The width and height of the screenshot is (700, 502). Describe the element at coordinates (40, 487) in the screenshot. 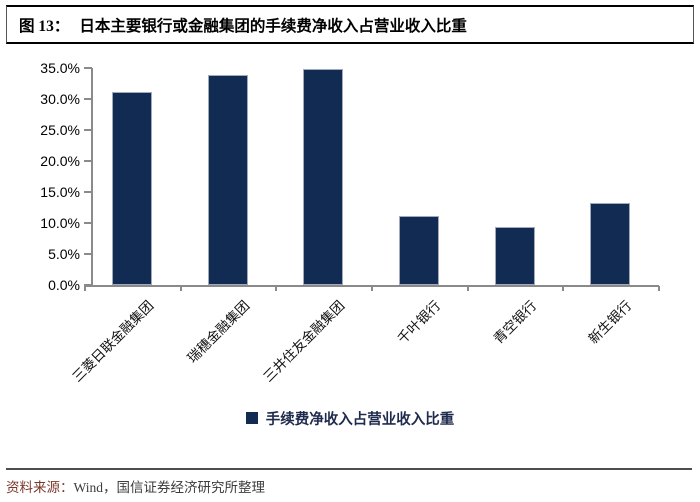

I see `source-prefix: 资料来源：` at that location.